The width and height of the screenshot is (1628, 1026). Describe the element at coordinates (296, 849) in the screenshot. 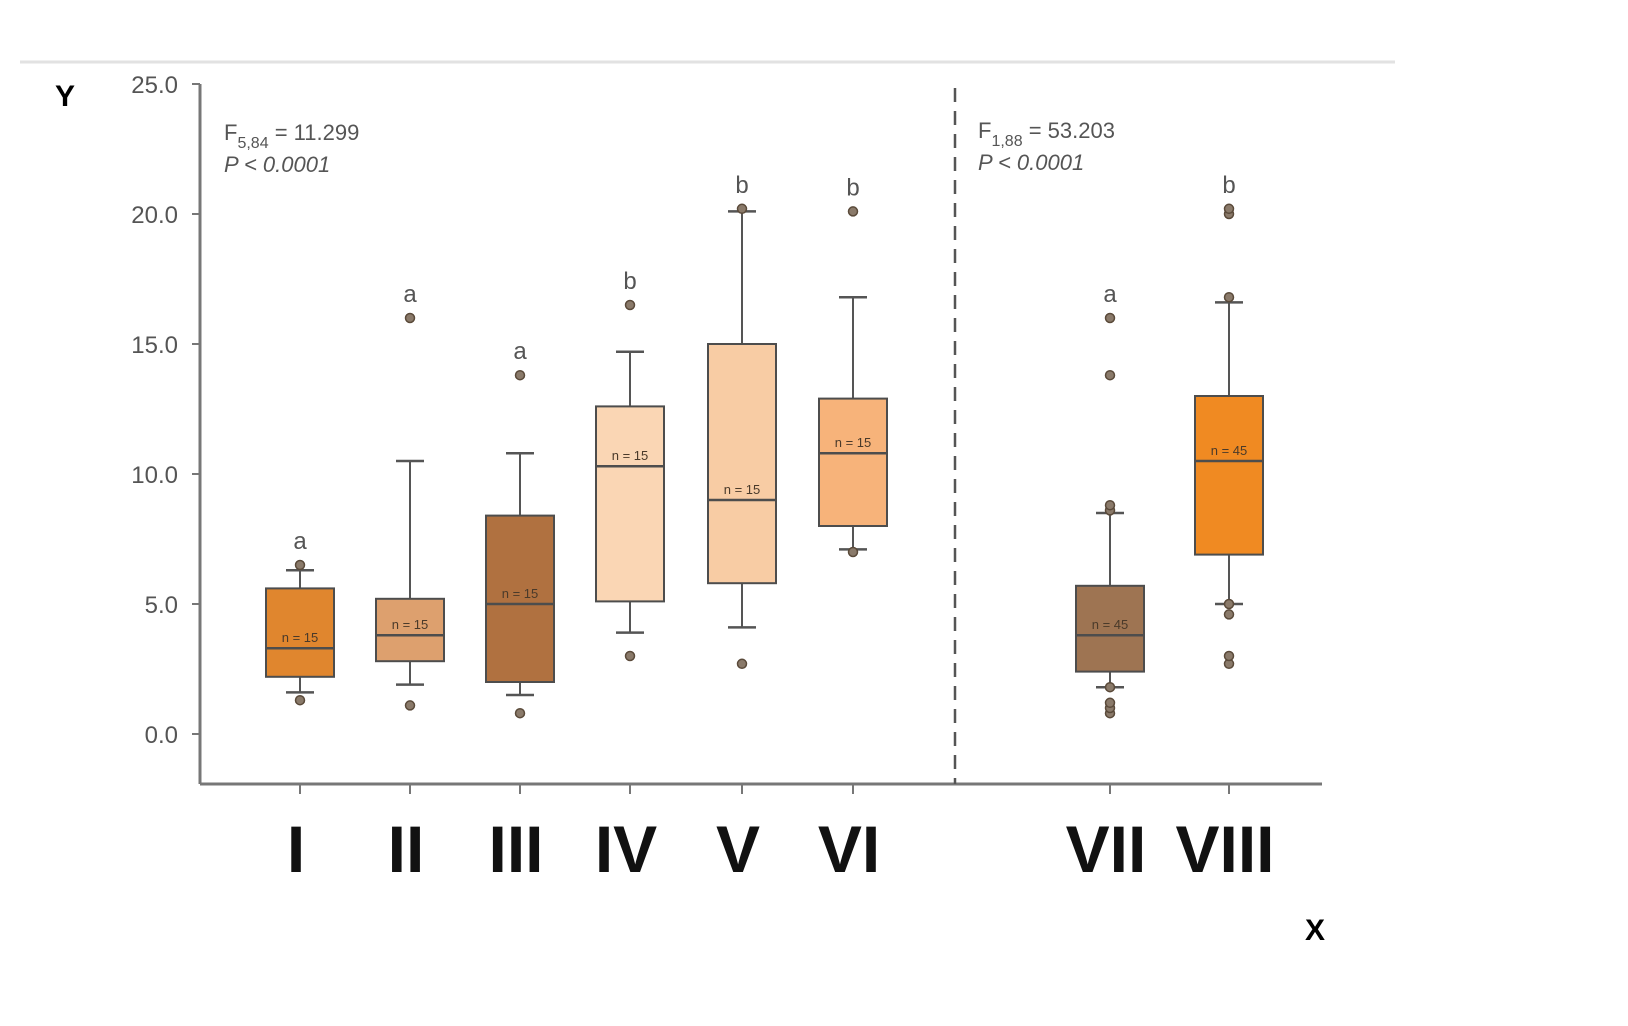

I see `category-label: I` at that location.